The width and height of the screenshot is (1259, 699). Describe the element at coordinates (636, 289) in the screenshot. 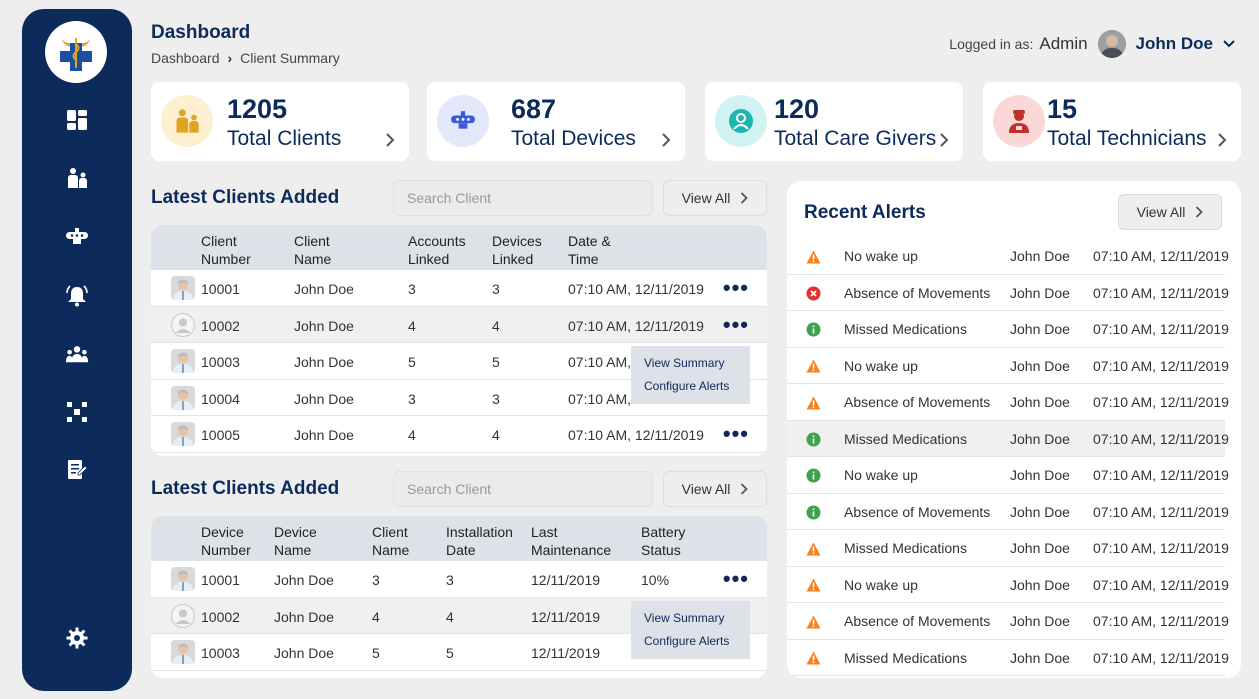

I see `table-cell: 07:10 AM, 12/11/2019` at that location.